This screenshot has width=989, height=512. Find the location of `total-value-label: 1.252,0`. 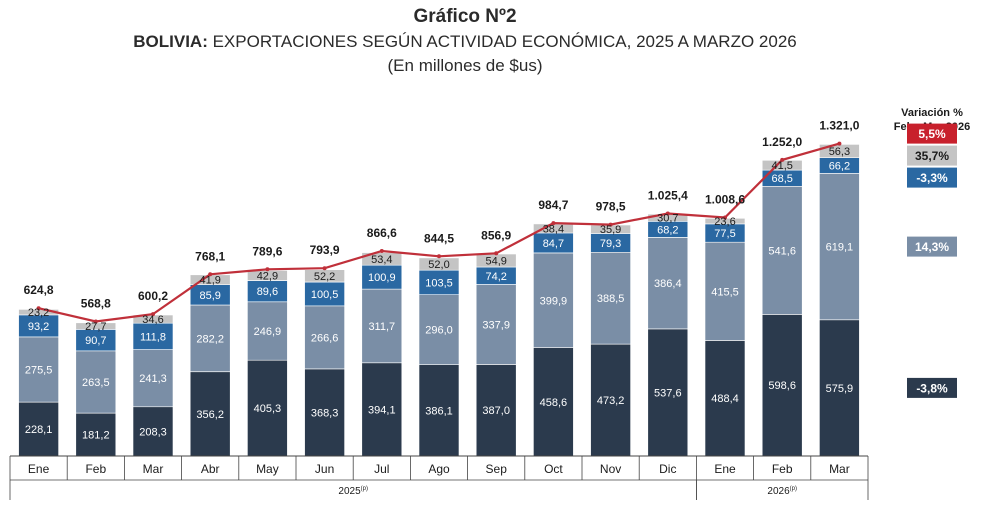

total-value-label: 1.252,0 is located at coordinates (782, 142).